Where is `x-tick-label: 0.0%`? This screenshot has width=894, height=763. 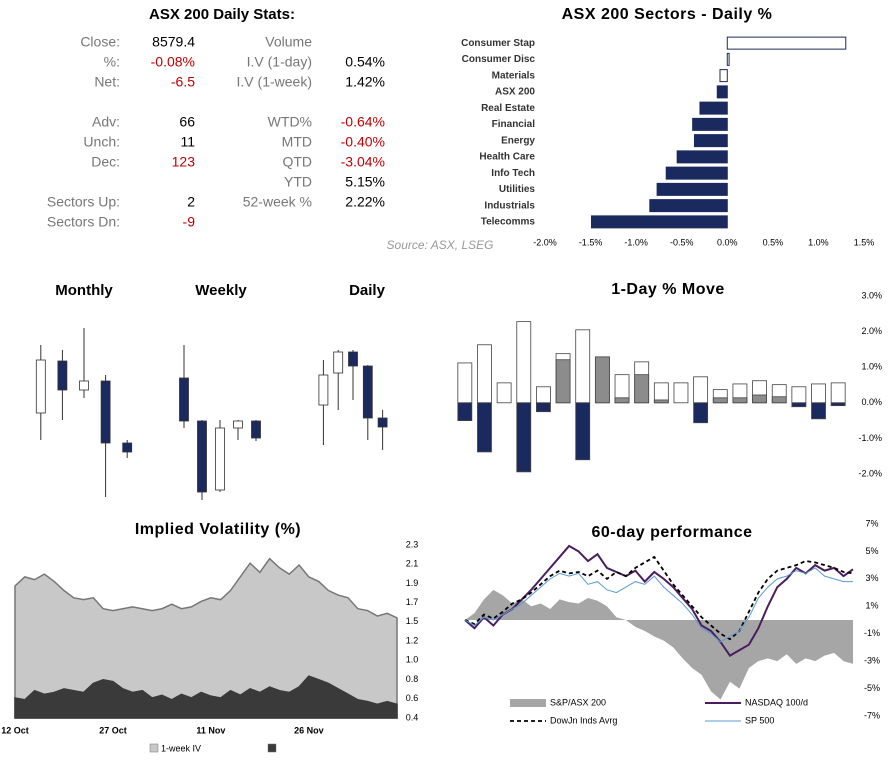
x-tick-label: 0.0% is located at coordinates (727, 242).